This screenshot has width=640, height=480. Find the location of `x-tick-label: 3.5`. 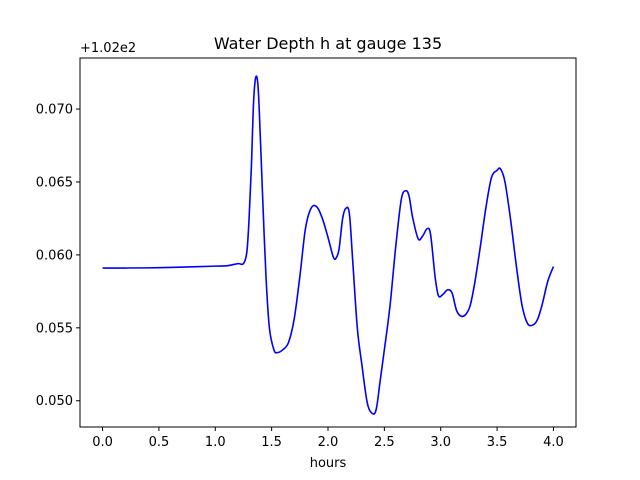

x-tick-label: 3.5 is located at coordinates (497, 442).